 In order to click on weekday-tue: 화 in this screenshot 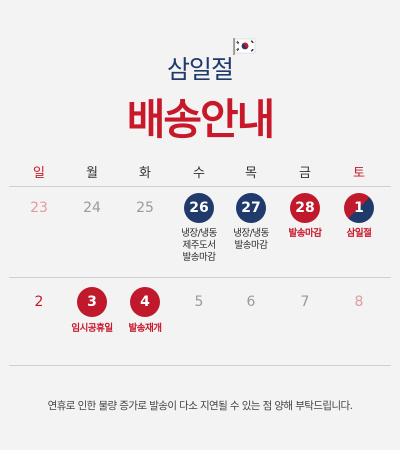, I will do `click(145, 173)`.